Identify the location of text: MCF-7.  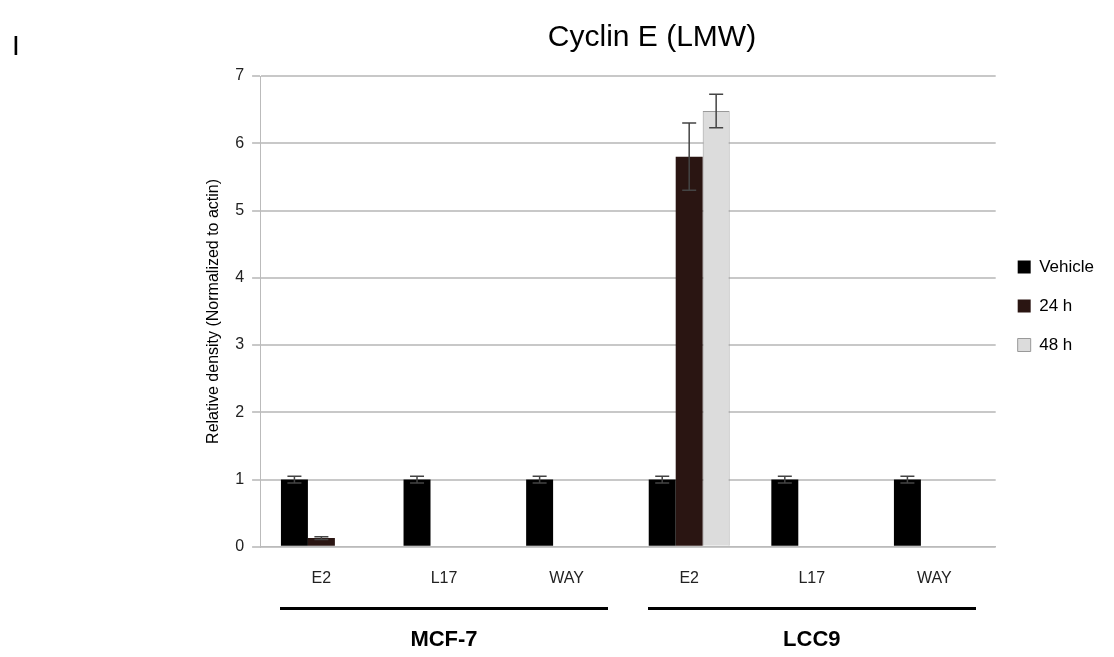
(444, 639).